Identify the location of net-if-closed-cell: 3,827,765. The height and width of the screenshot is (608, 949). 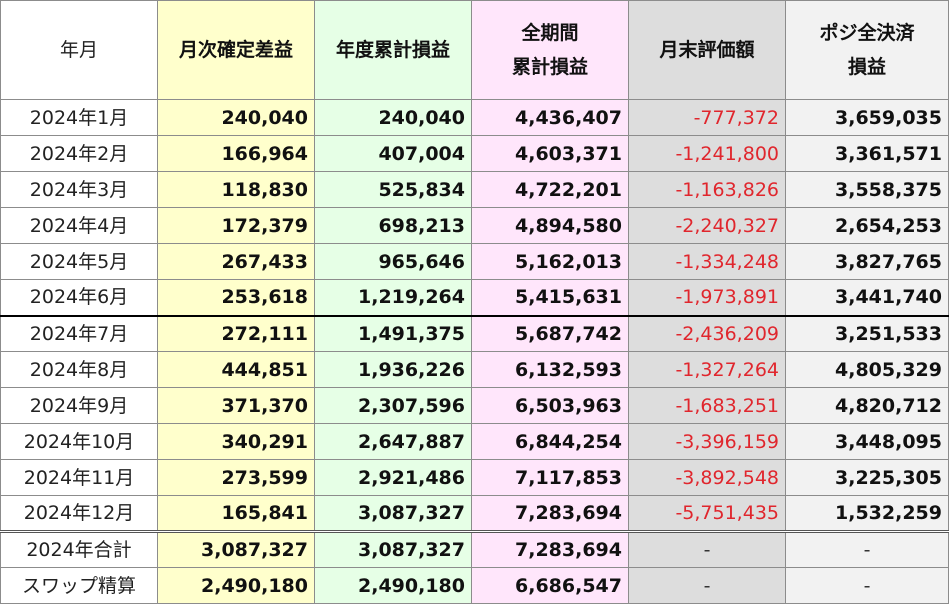
(867, 261).